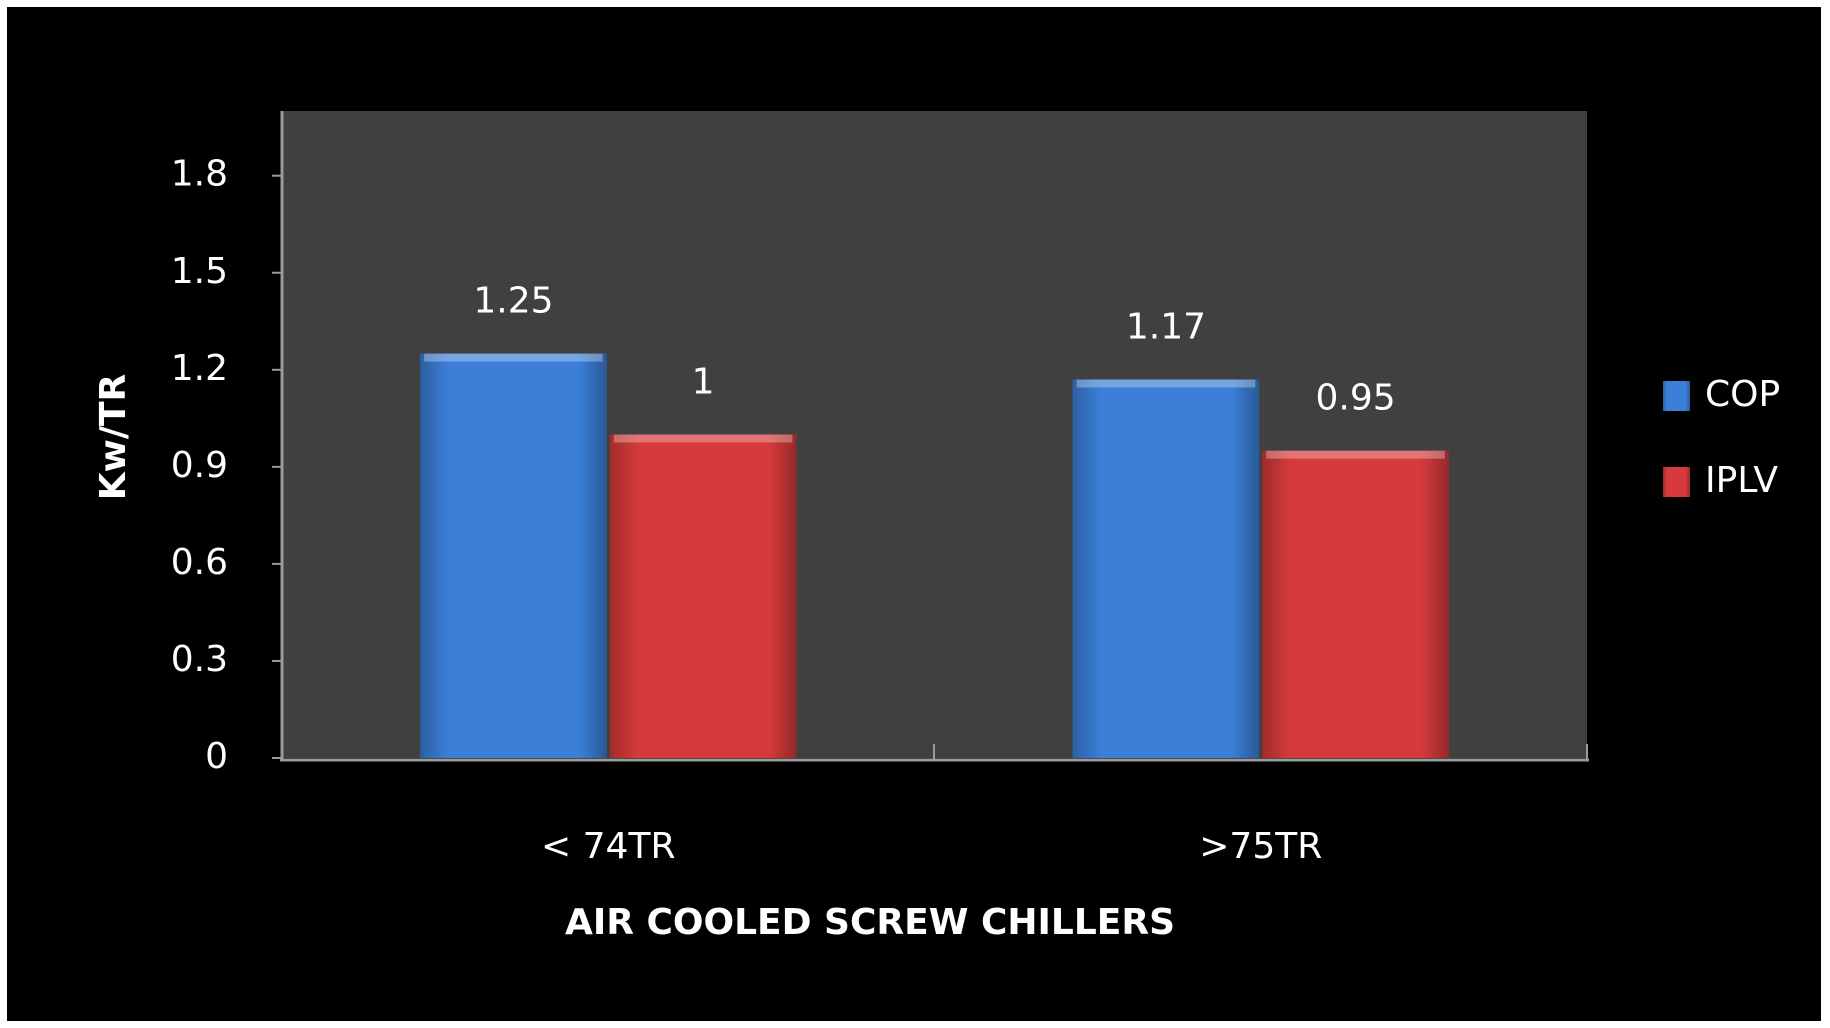 This screenshot has height=1028, width=1830. Describe the element at coordinates (1742, 394) in the screenshot. I see `legend-label: COP` at that location.